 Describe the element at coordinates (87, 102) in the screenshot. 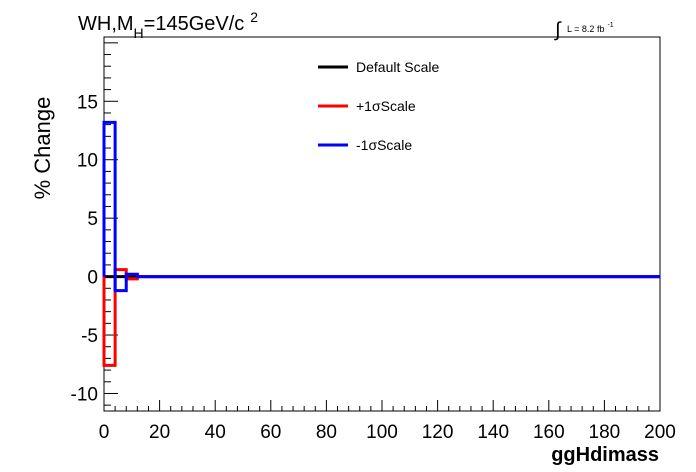

I see `y-tick-label: 15` at that location.